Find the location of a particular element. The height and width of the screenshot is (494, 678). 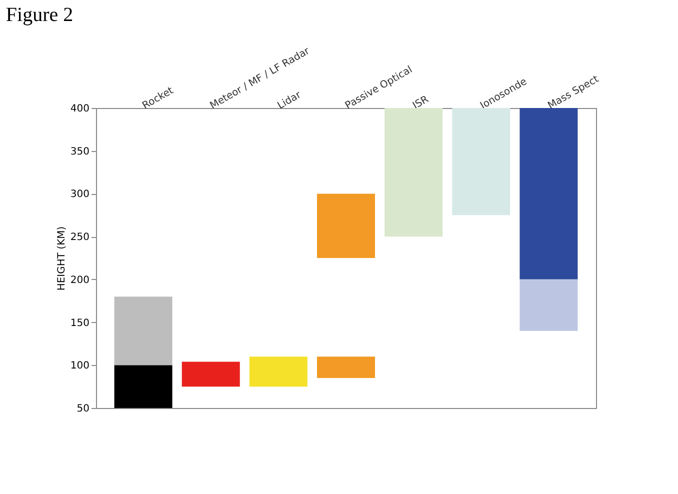

y-axis-title: HEIGHT (KM) is located at coordinates (62, 258).